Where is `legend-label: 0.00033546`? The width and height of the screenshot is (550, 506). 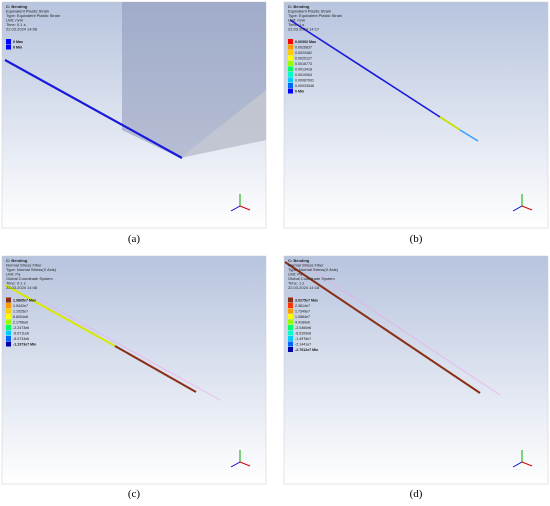
legend-label: 0.00033546 is located at coordinates (304, 86).